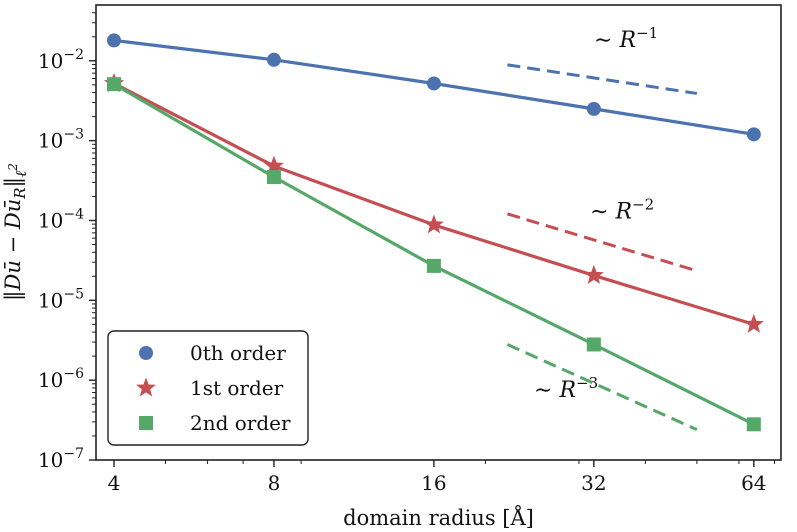 This screenshot has width=797, height=532. I want to click on y-tick-label-1: 10⁻⁶, so click(61, 379).